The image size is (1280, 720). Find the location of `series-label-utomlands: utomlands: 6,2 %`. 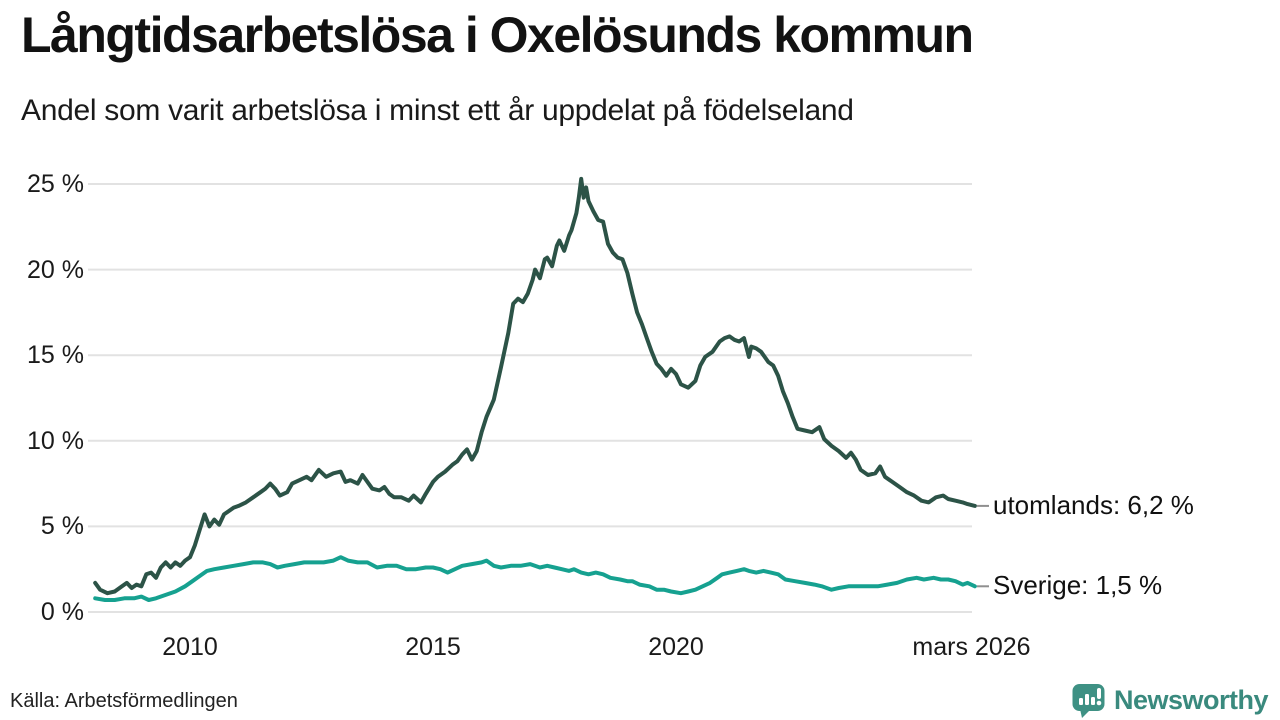

series-label-utomlands: utomlands: 6,2 % is located at coordinates (1093, 504).